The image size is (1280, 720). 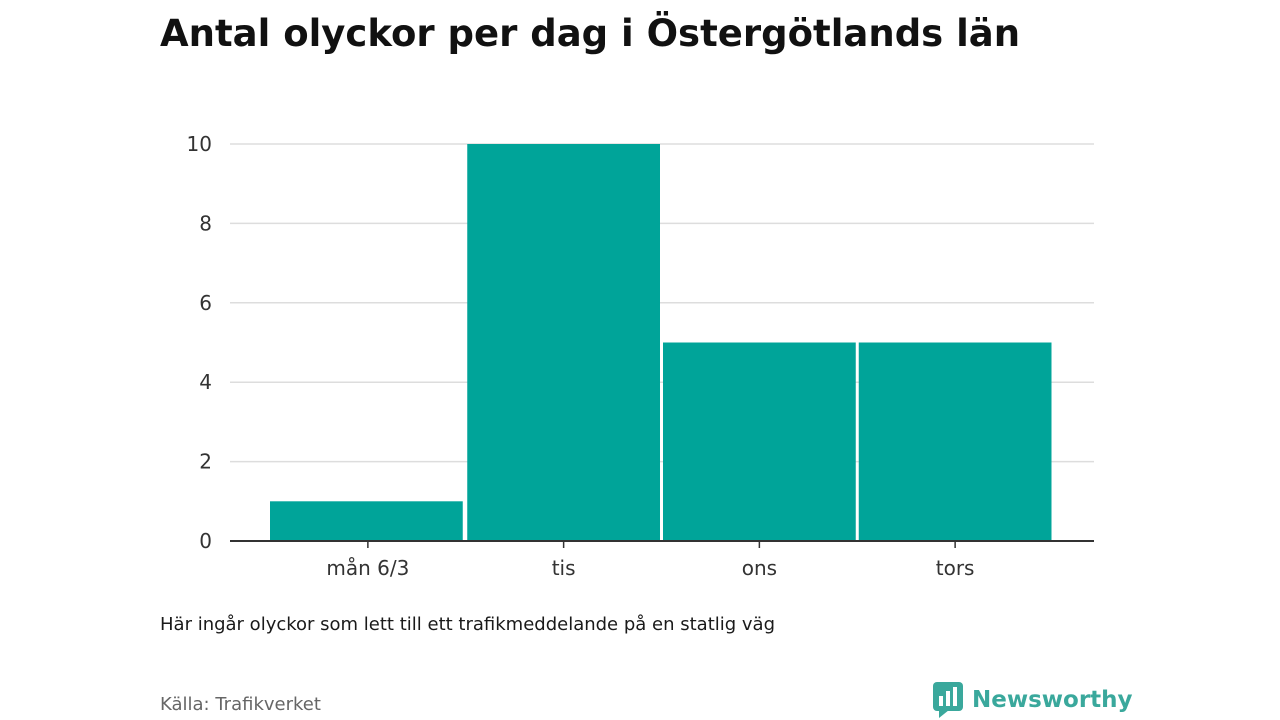 I want to click on y-tick-label: 6, so click(x=205, y=303).